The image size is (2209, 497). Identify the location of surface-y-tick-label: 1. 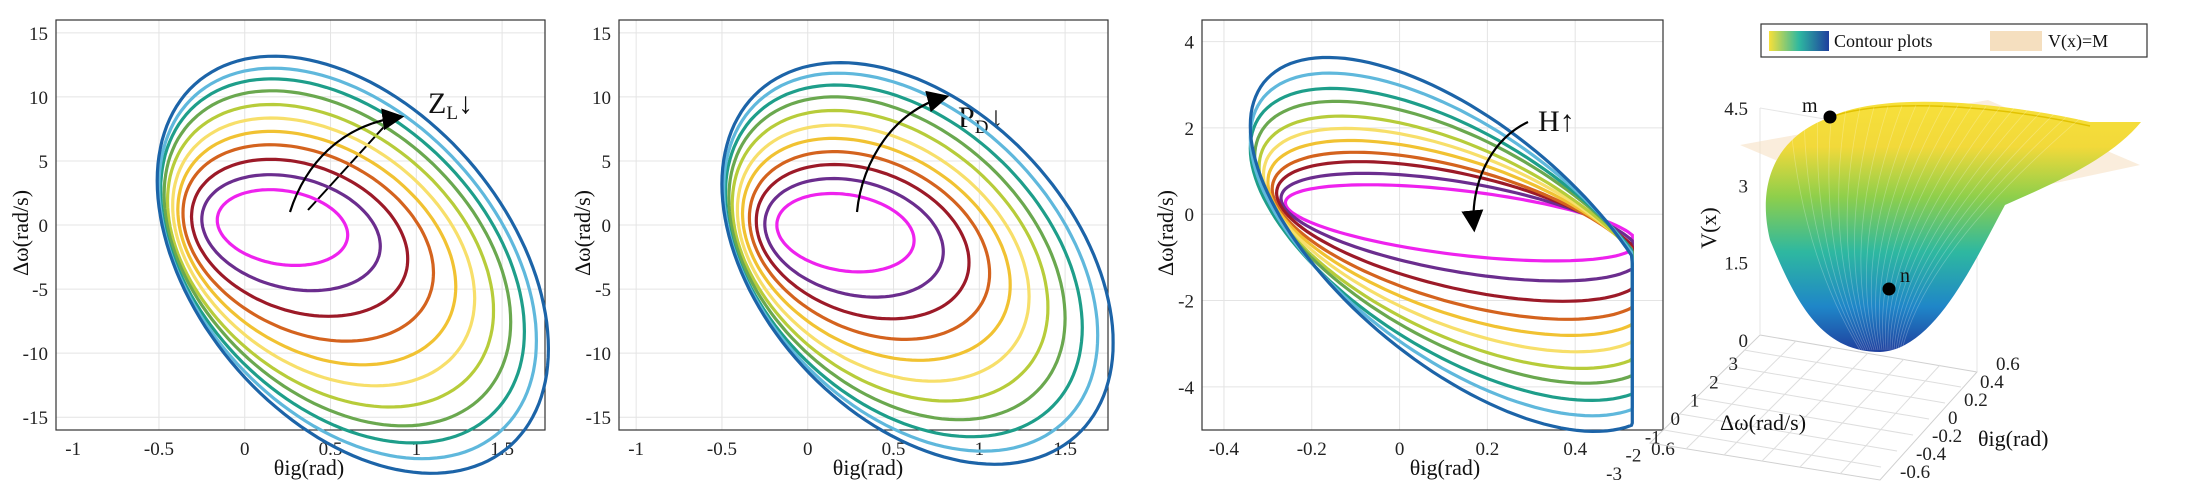
(1695, 401).